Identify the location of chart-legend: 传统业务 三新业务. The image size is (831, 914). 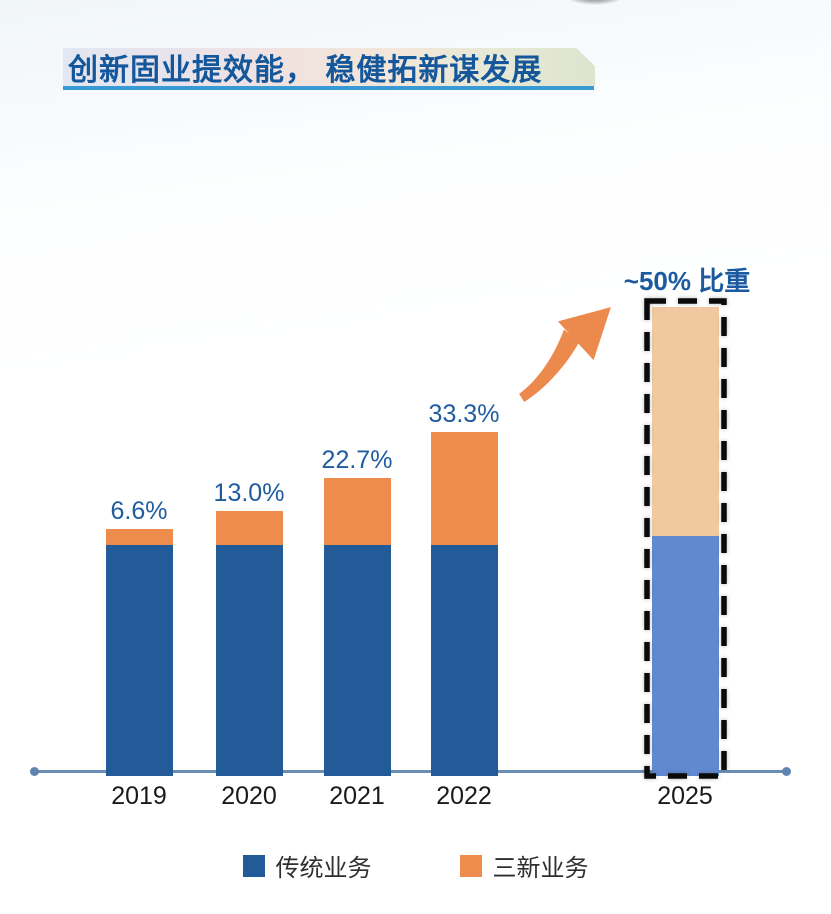
(415, 865).